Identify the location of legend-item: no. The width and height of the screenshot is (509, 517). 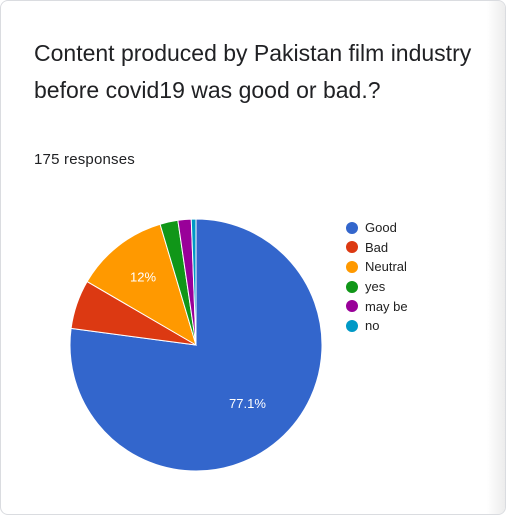
(377, 326).